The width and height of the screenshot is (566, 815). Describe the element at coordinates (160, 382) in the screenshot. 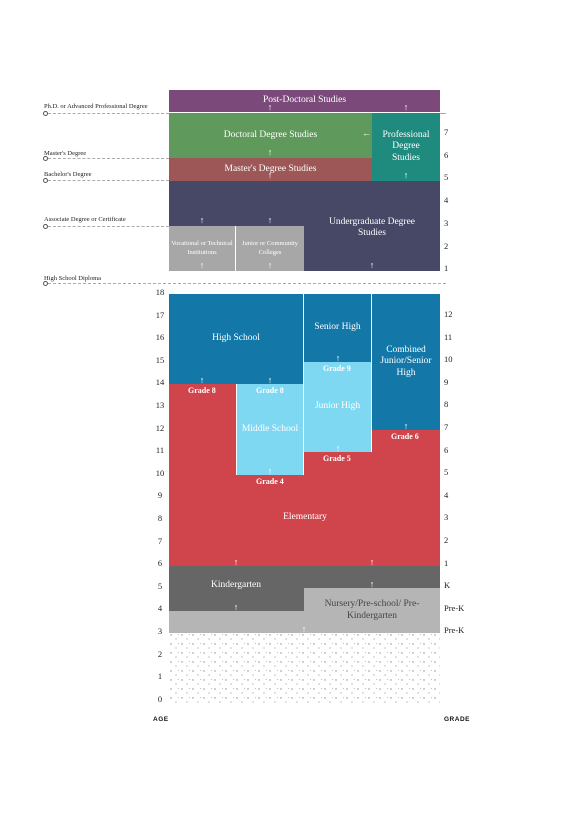

I see `age-tick-label: 14` at that location.